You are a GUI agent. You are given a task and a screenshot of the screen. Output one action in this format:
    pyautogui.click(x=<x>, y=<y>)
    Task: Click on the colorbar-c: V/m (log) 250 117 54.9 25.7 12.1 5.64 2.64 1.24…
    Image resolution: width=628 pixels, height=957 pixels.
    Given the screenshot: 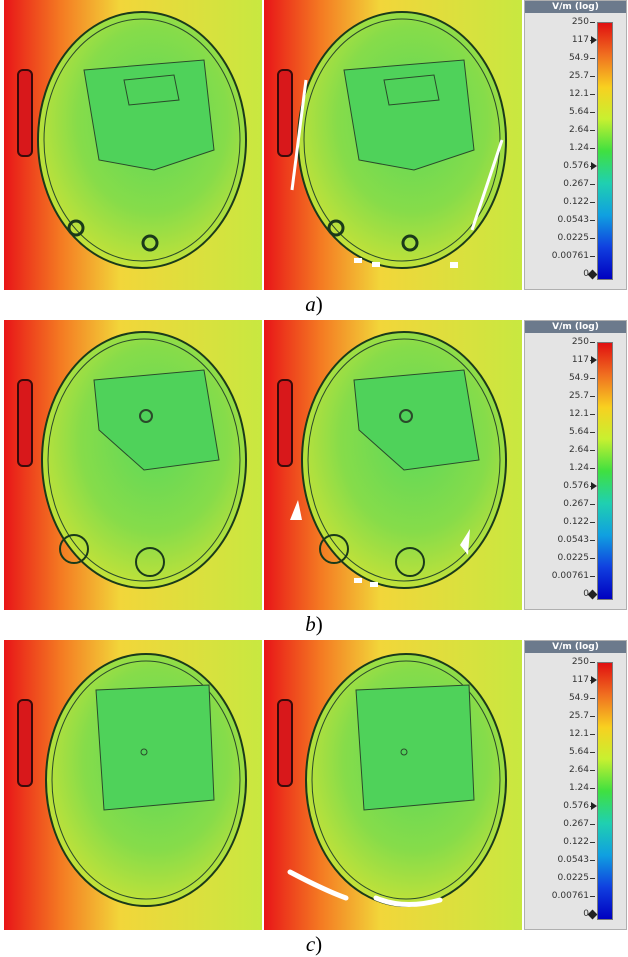 What is the action you would take?
    pyautogui.click(x=575, y=785)
    